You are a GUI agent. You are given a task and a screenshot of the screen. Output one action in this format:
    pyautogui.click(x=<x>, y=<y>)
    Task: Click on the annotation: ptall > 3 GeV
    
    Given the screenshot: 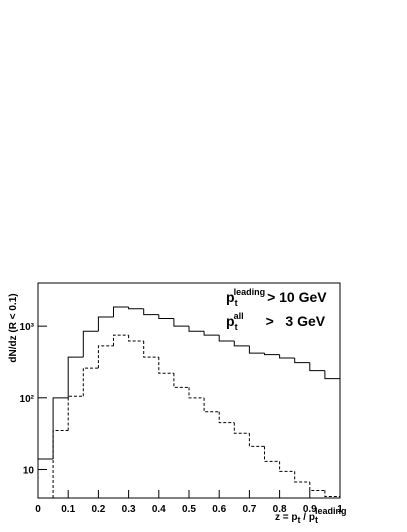 What is the action you would take?
    pyautogui.click(x=276, y=321)
    